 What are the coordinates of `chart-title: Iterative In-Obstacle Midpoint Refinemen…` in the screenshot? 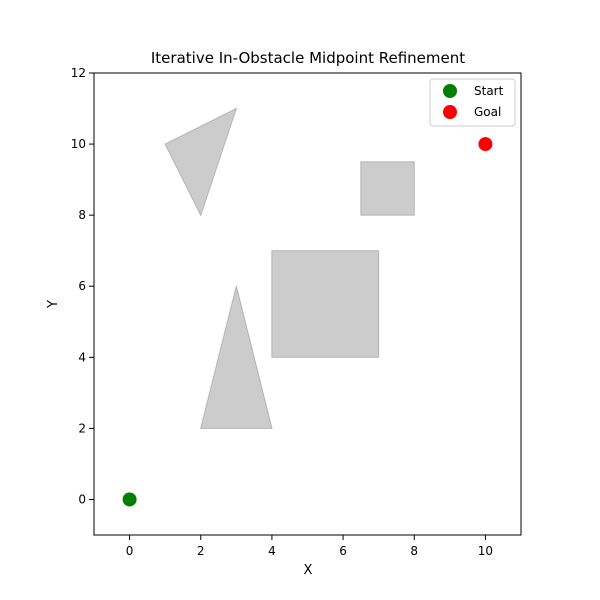 It's located at (308, 58).